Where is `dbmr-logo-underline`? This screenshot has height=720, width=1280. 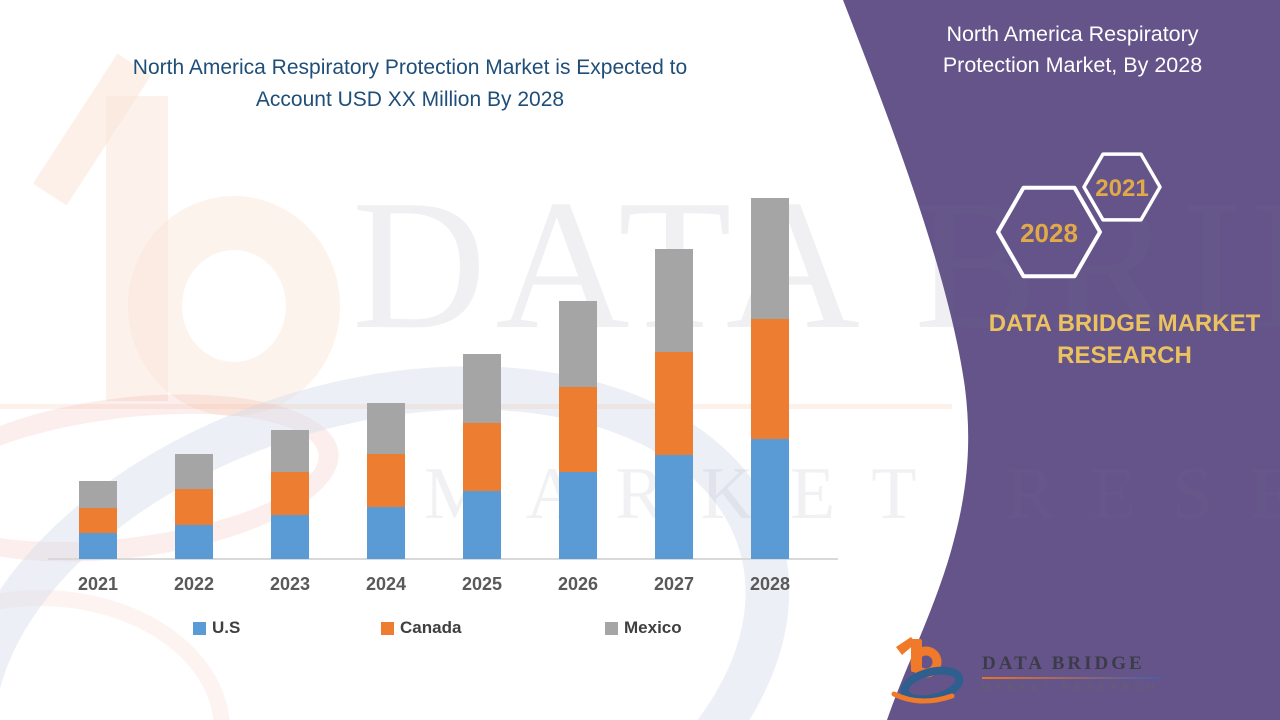
dbmr-logo-underline is located at coordinates (1071, 678).